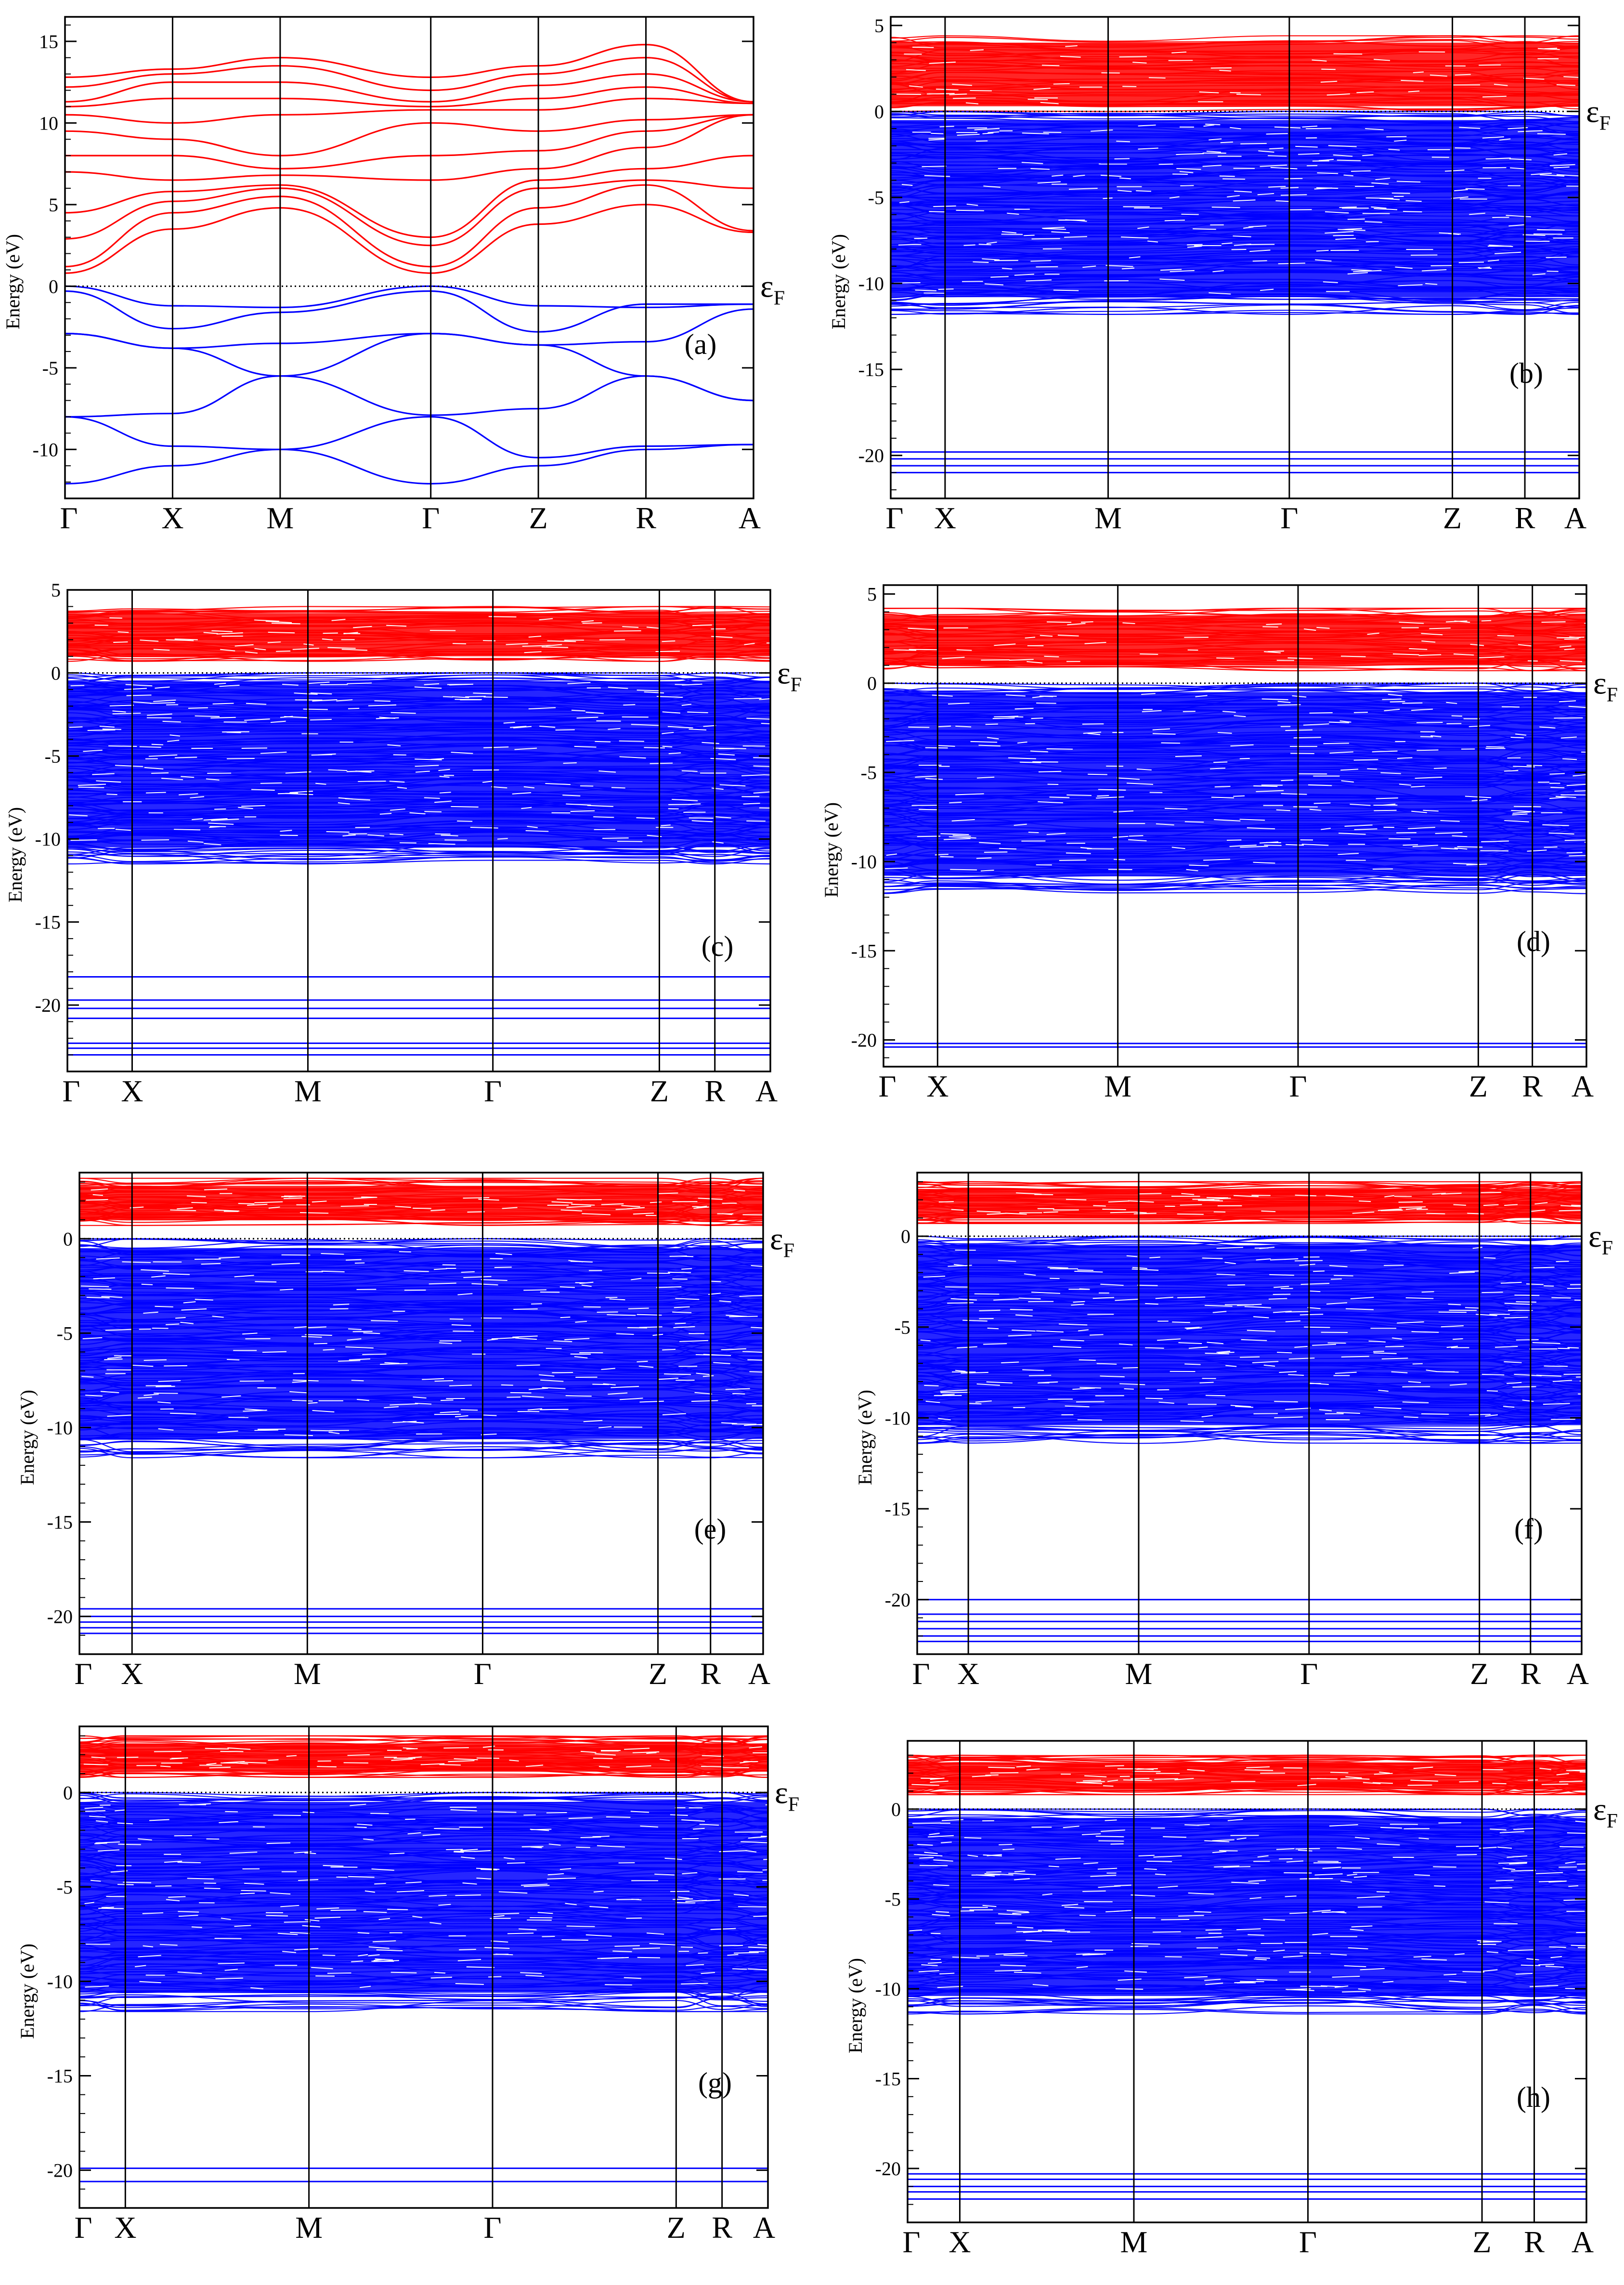 The height and width of the screenshot is (2285, 1624). What do you see at coordinates (855, 2006) in the screenshot?
I see `y-axis-label: Energy (eV)` at bounding box center [855, 2006].